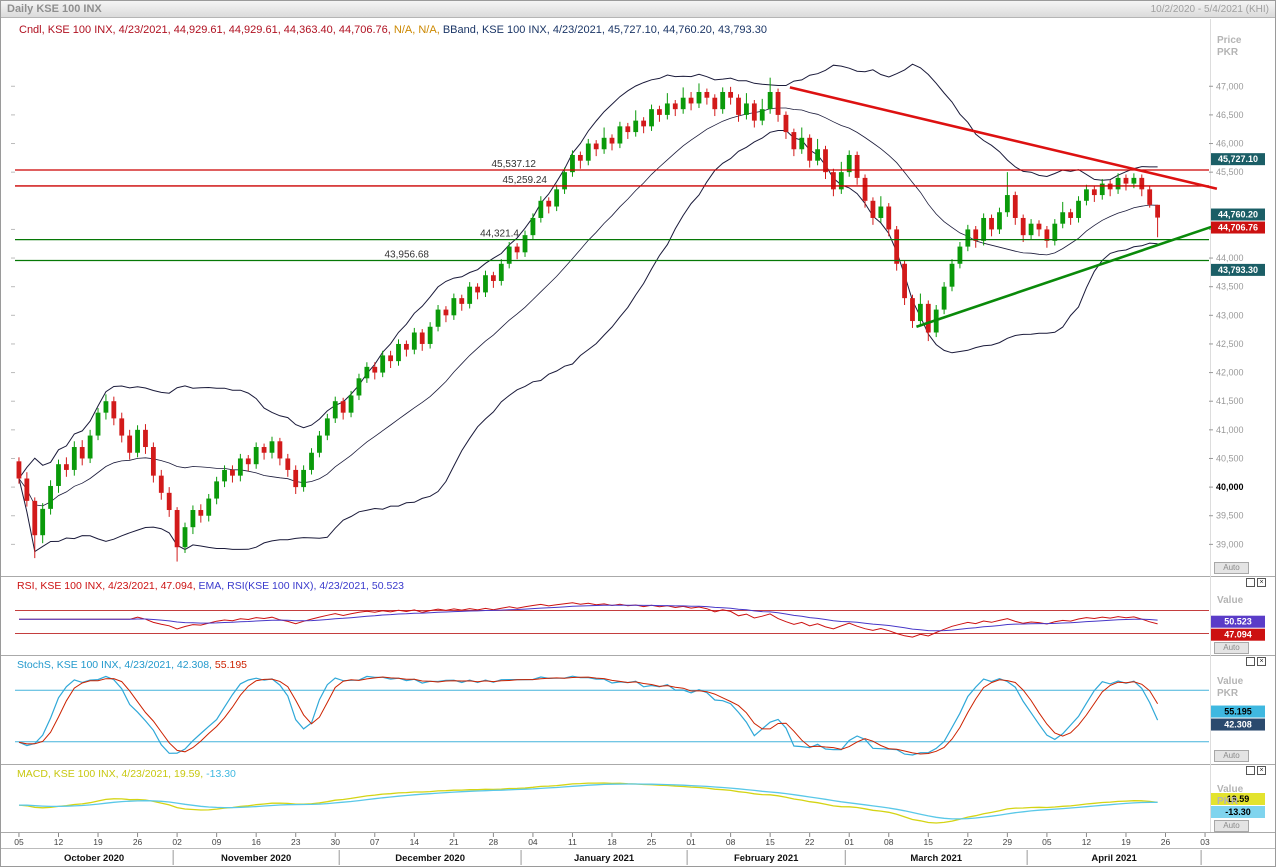 The image size is (1276, 867). Describe the element at coordinates (1250, 770) in the screenshot. I see `macd-panel-restore-button` at that location.